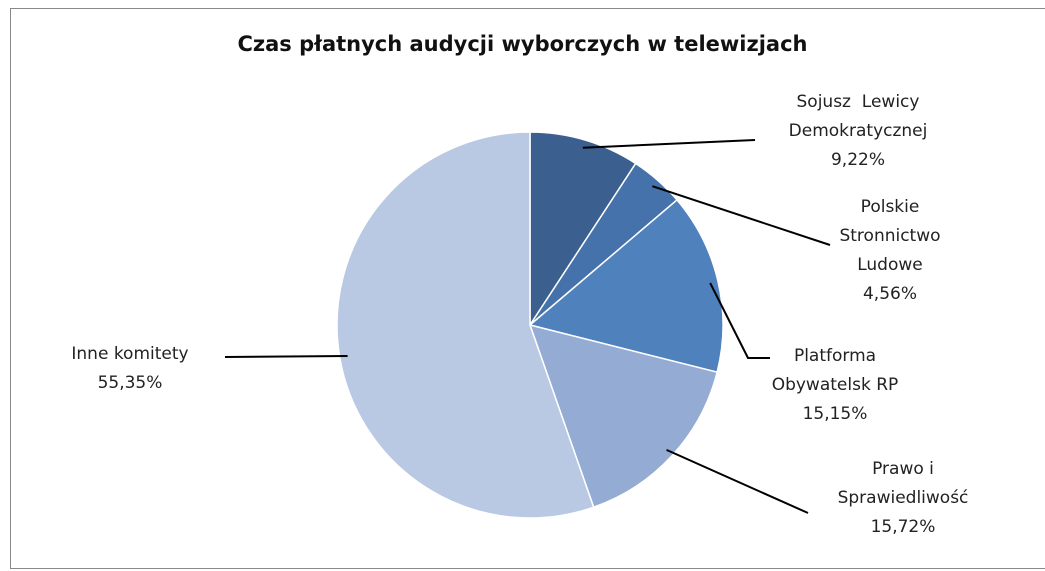  What do you see at coordinates (903, 527) in the screenshot?
I see `value-label: 15,72%` at bounding box center [903, 527].